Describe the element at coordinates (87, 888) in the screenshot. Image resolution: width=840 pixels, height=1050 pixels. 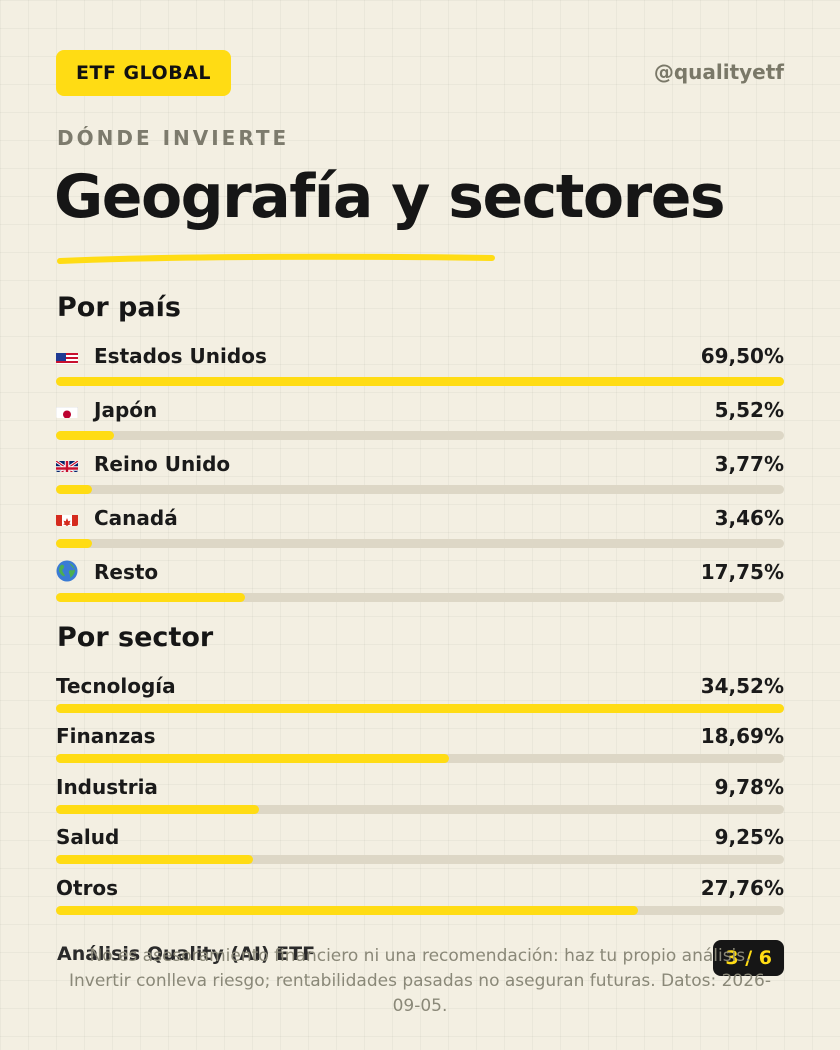
I see `sector-label: Otros` at that location.